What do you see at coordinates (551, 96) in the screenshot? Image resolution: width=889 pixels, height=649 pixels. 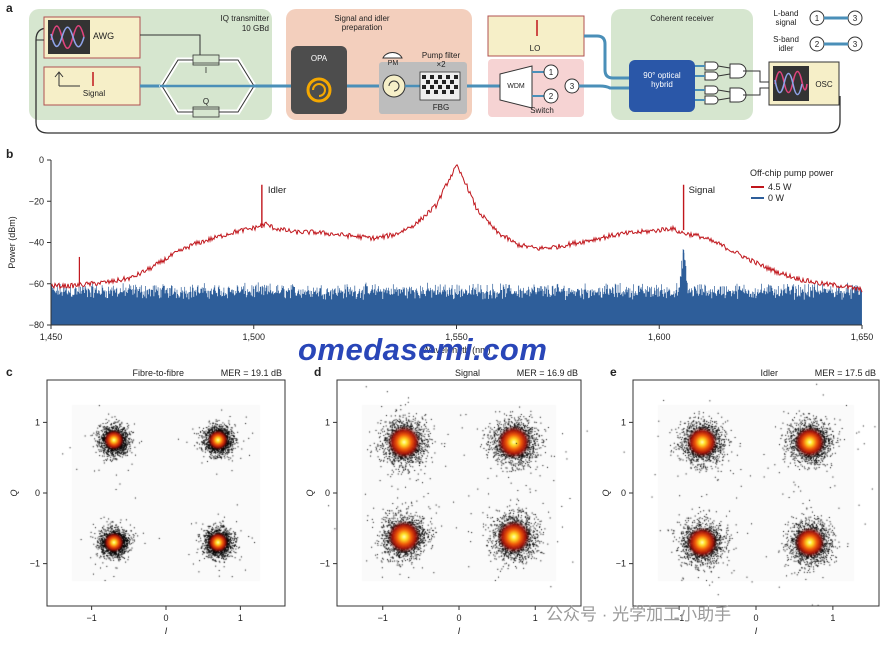 I see `port-2: 2` at bounding box center [551, 96].